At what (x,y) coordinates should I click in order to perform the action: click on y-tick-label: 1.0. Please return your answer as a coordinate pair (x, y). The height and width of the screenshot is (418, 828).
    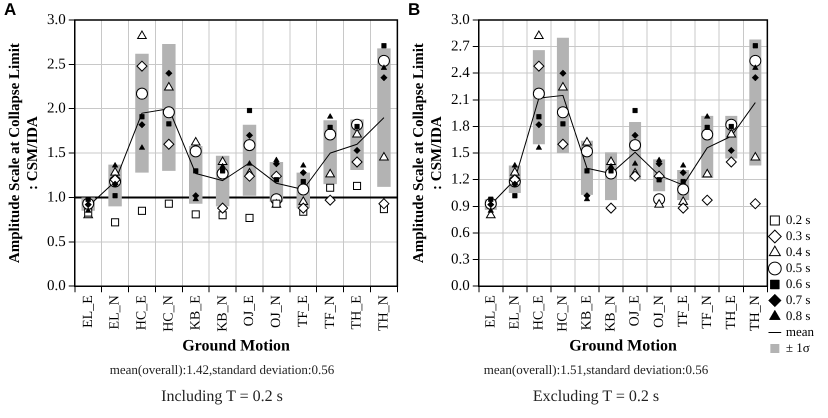
    Looking at the image, I should click on (56, 197).